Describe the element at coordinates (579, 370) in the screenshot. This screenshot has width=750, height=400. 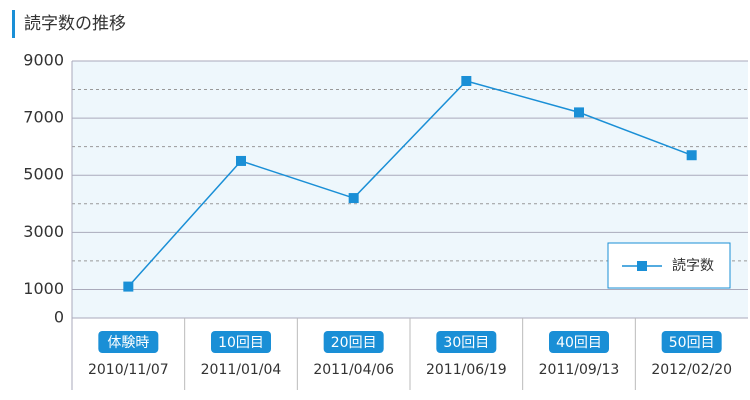
I see `x-tick-date: 2011/09/13` at that location.